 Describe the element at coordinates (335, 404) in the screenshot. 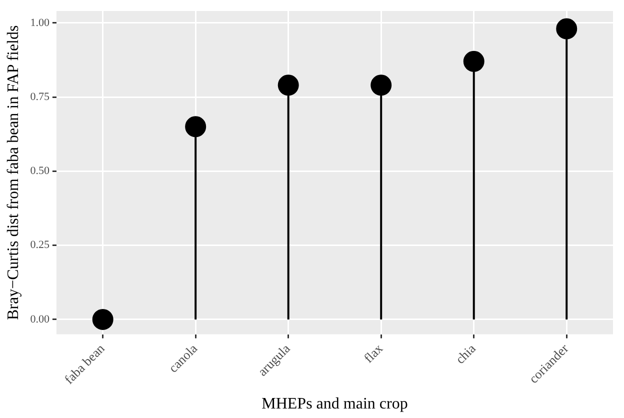

I see `x-axis-title: MHEPs and main crop` at that location.